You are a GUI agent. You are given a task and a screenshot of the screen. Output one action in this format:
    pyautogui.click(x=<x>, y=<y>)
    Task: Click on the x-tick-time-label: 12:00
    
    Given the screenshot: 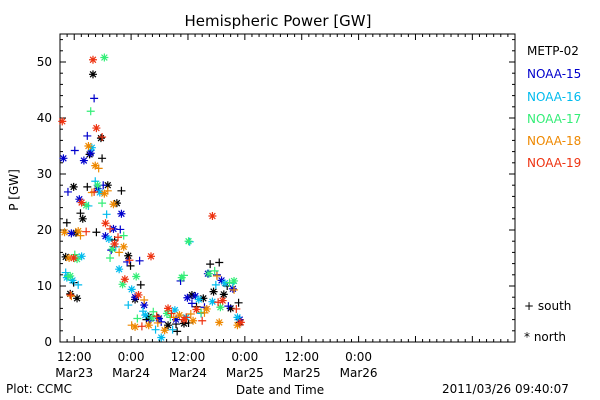 What is the action you would take?
    pyautogui.click(x=301, y=357)
    